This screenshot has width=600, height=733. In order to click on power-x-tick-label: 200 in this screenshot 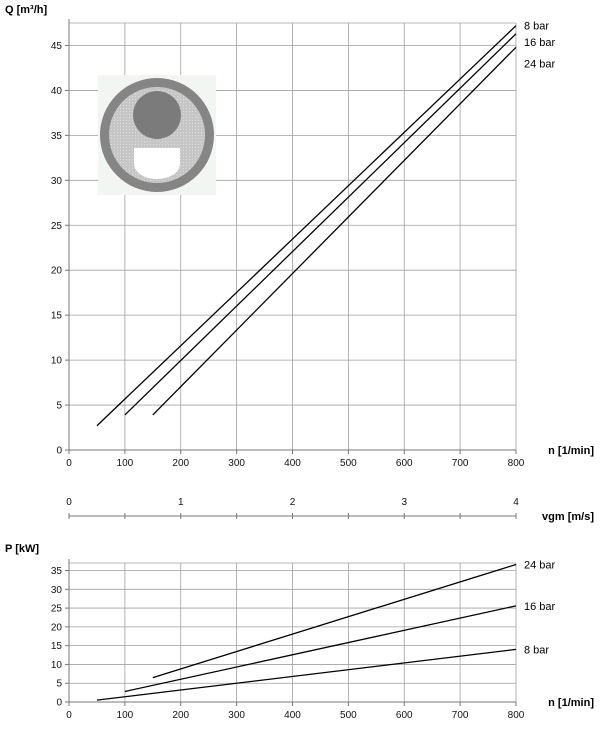, I will do `click(180, 715)`.